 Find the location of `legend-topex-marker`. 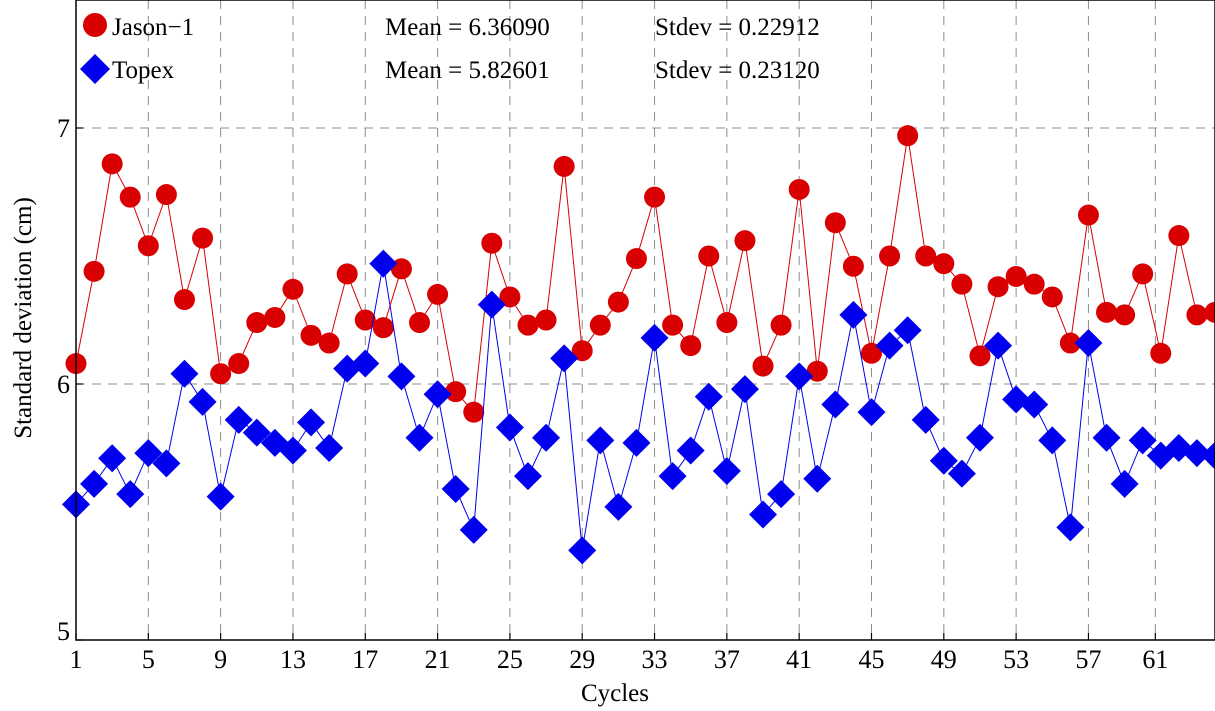

legend-topex-marker is located at coordinates (95, 69).